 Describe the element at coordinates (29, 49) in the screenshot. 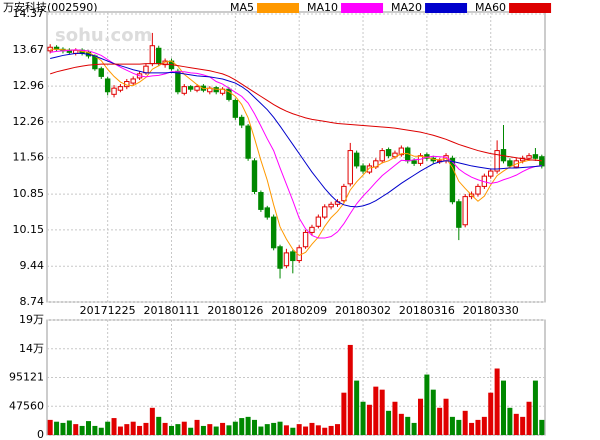

I see `y-tick-label: 13.67` at that location.